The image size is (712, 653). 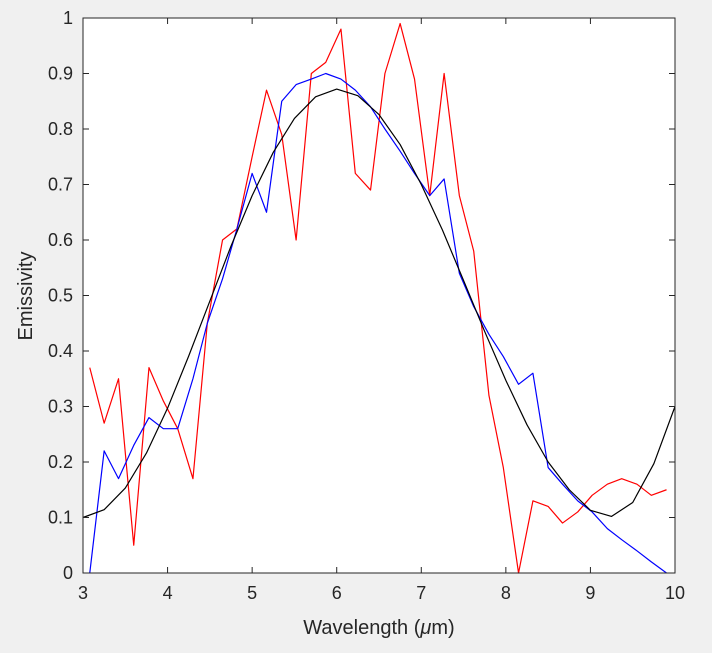 What do you see at coordinates (421, 593) in the screenshot?
I see `x-tick-label-4: 7` at bounding box center [421, 593].